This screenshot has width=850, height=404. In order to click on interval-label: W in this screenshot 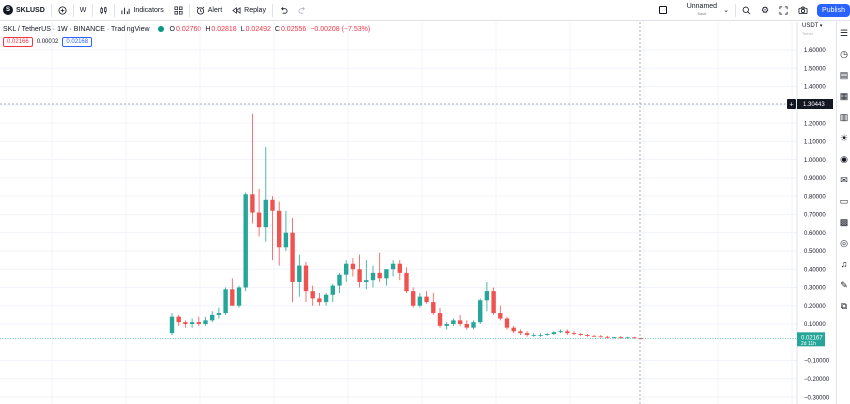, I will do `click(83, 10)`.